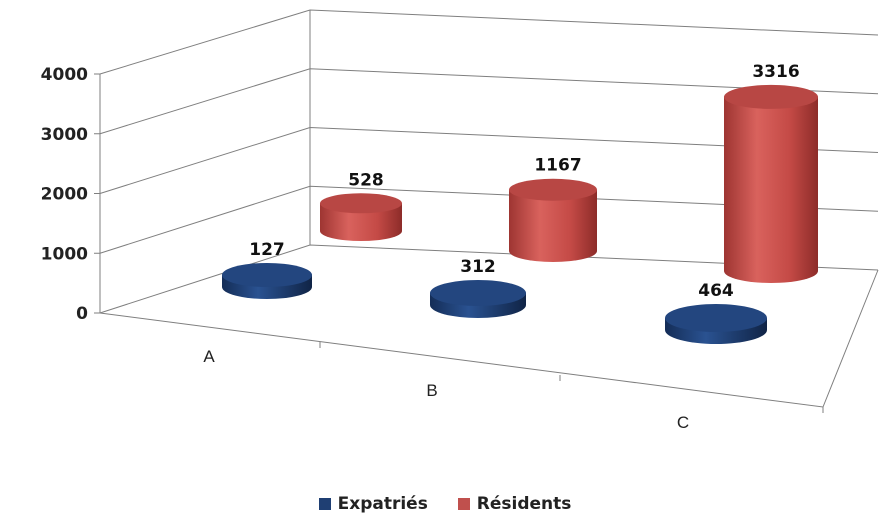 The height and width of the screenshot is (521, 890). I want to click on x-tick-label: C, so click(683, 422).